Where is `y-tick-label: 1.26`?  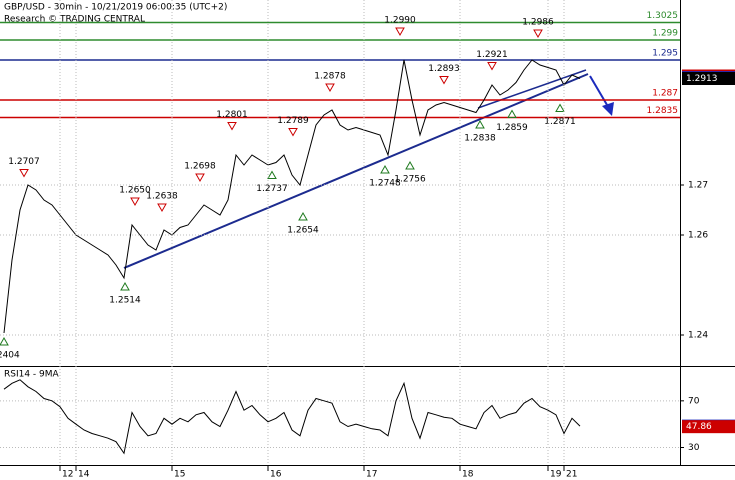 y-tick-label: 1.26 is located at coordinates (698, 236).